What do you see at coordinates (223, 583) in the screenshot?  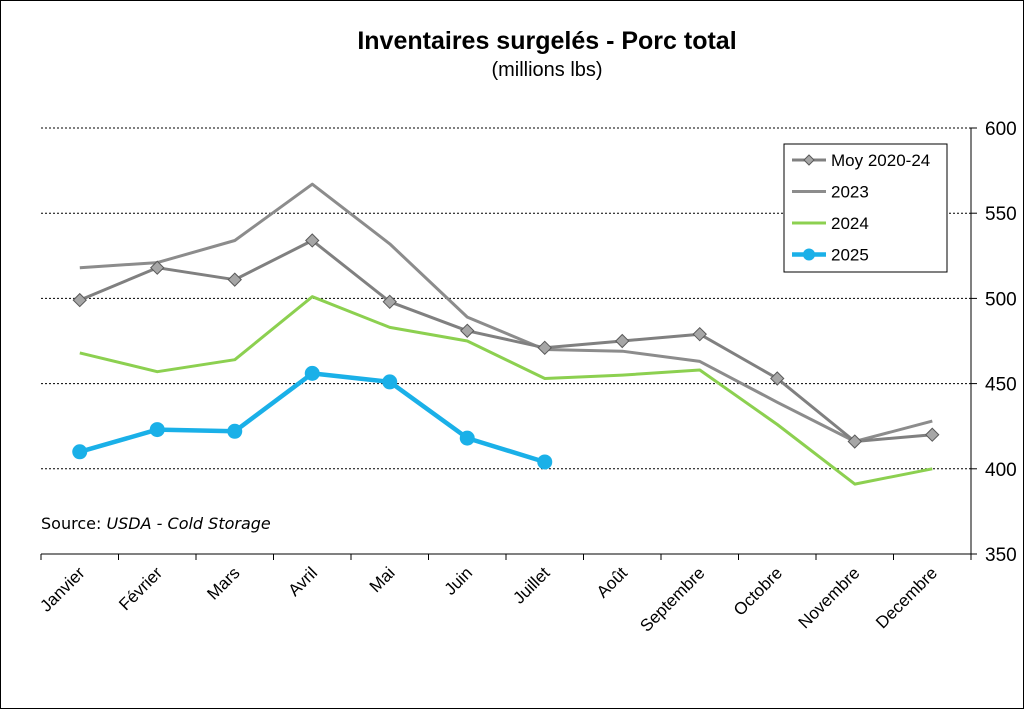 I see `x-tick-label: Mars` at bounding box center [223, 583].